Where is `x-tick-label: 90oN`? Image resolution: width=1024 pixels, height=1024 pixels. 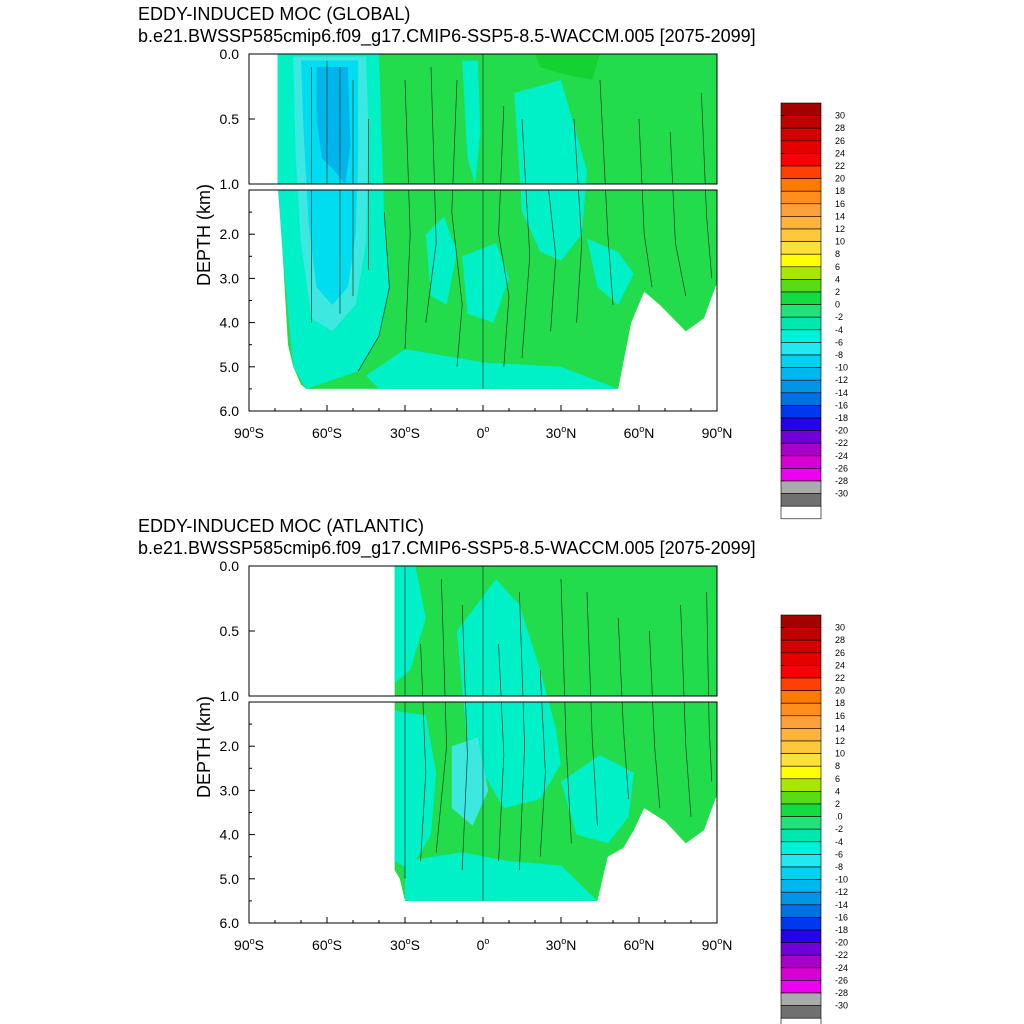 x-tick-label: 90oN is located at coordinates (717, 944).